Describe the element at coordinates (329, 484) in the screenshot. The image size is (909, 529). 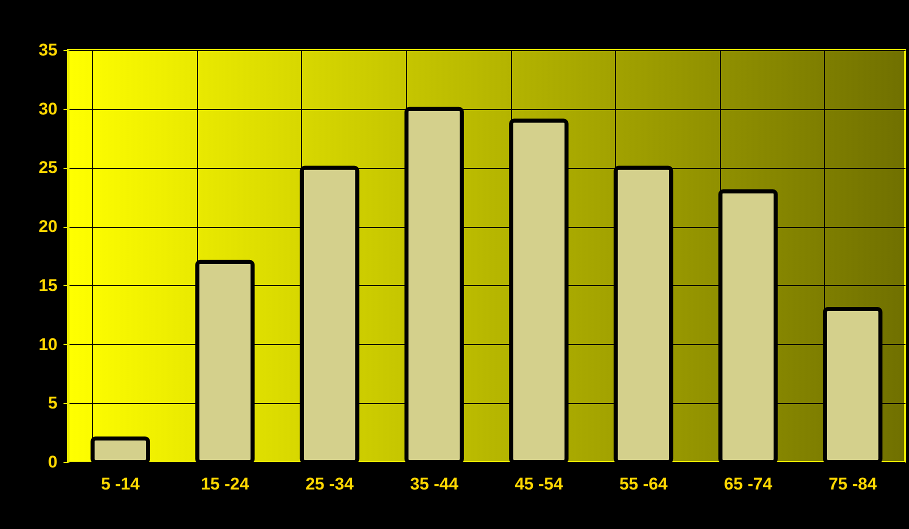
I see `x-tick-label: 25 -34` at that location.